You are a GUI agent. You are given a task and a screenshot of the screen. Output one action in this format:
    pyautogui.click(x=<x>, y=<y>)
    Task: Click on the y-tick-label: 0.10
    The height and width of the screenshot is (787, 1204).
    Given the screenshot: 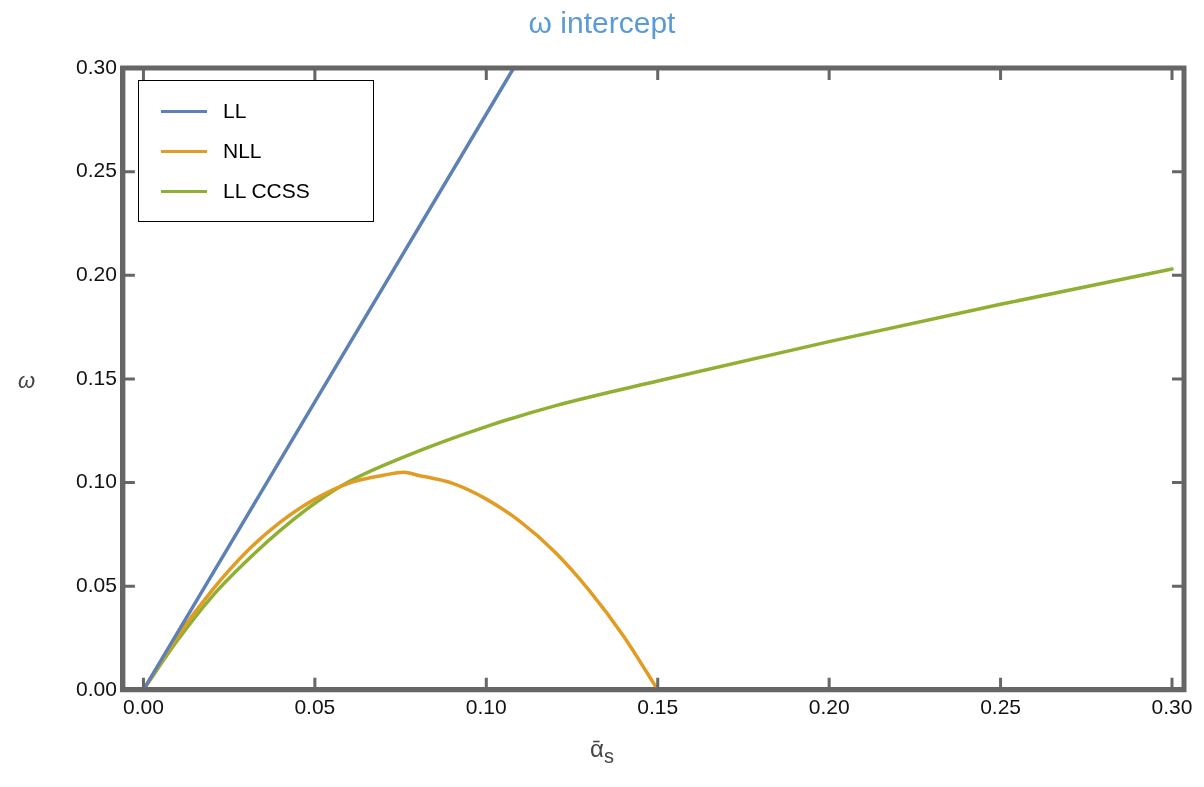 What is the action you would take?
    pyautogui.click(x=96, y=481)
    